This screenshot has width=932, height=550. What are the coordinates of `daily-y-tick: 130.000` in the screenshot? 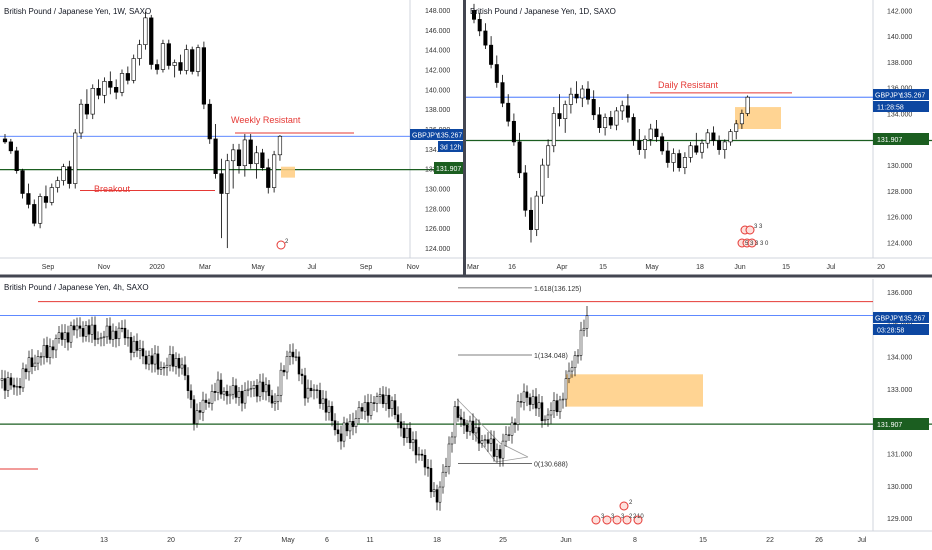 It's located at (899, 166).